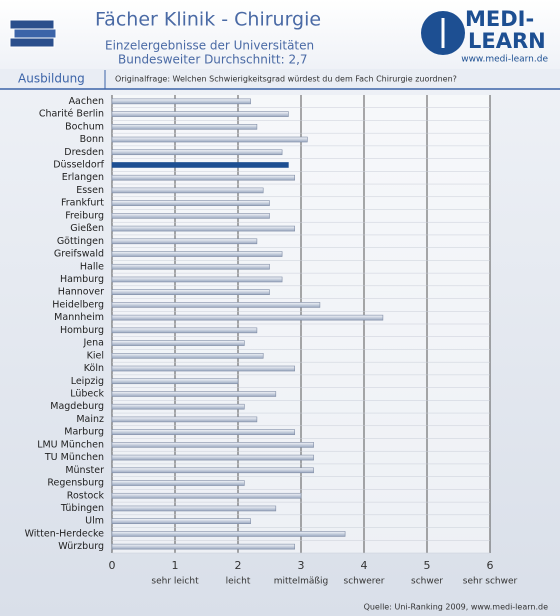 The image size is (560, 616). What do you see at coordinates (94, 343) in the screenshot?
I see `y-tick-label: Jena` at bounding box center [94, 343].